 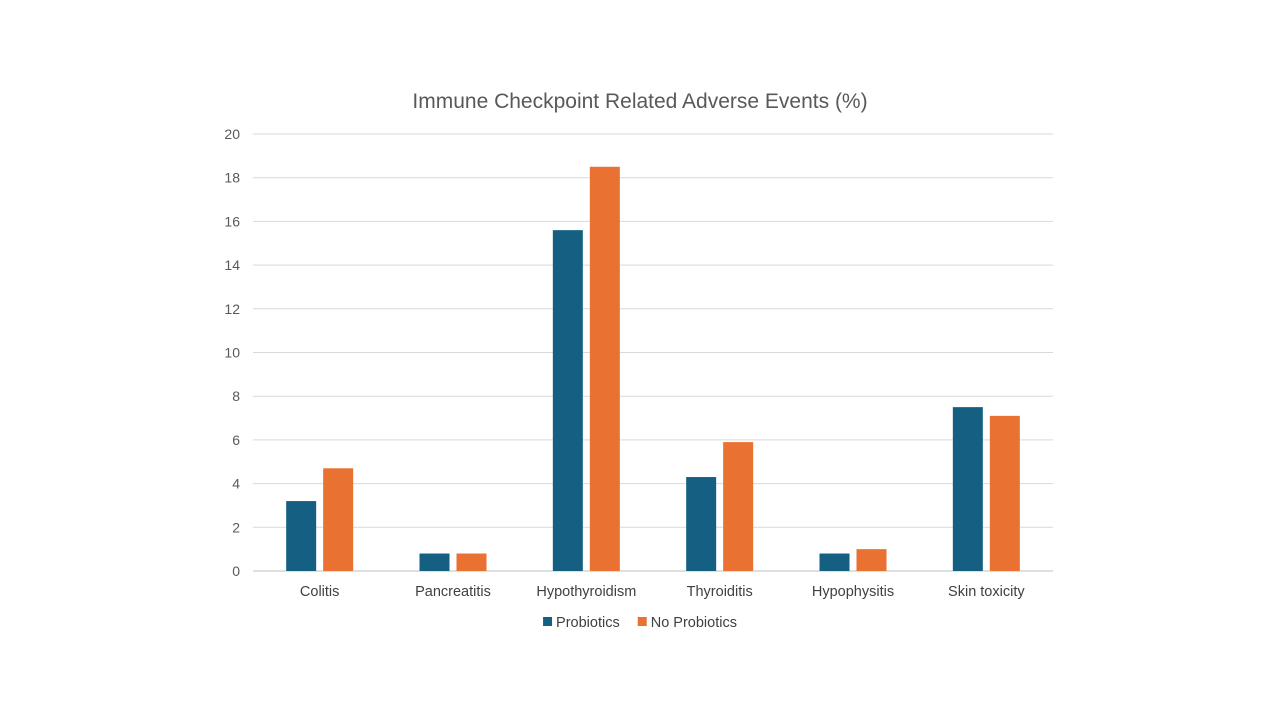 I want to click on y-tick-label: 6, so click(x=236, y=440).